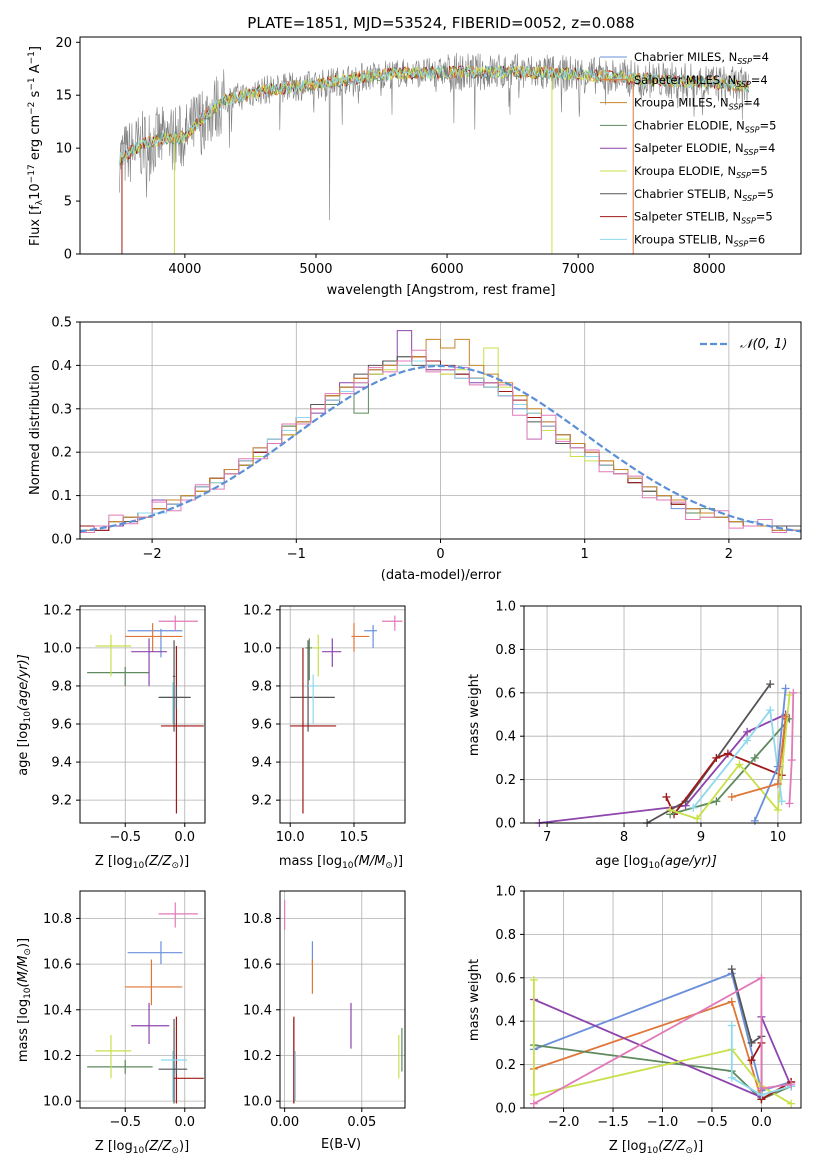 The width and height of the screenshot is (819, 1170). I want to click on panel-xtick-label: −2.0, so click(564, 1122).